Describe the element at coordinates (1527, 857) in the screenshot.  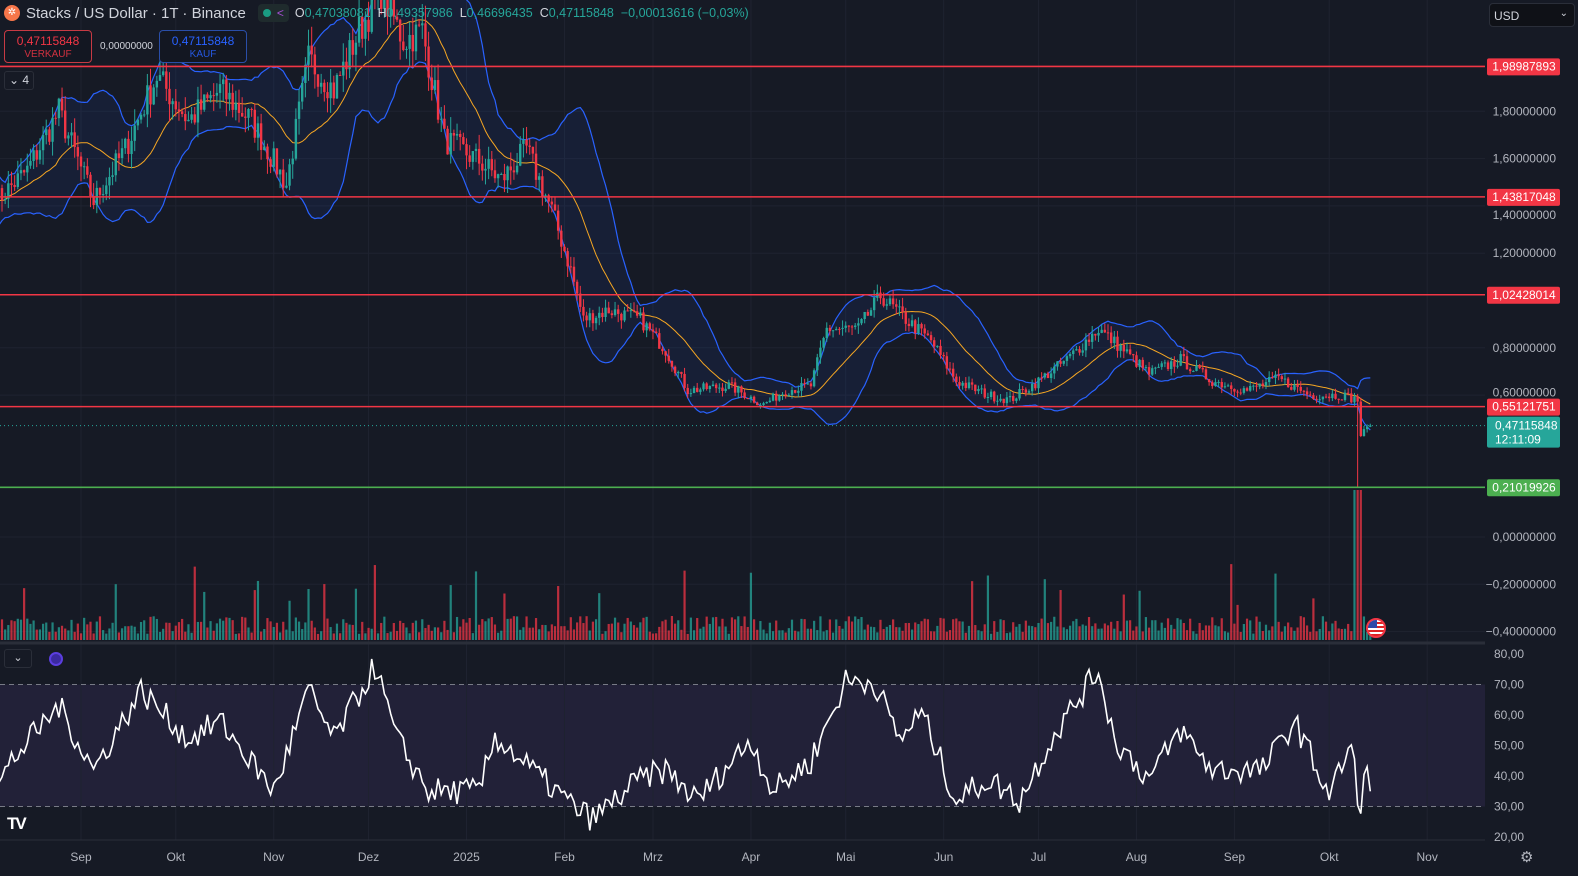
I see `gear-icon: ⚙` at that location.